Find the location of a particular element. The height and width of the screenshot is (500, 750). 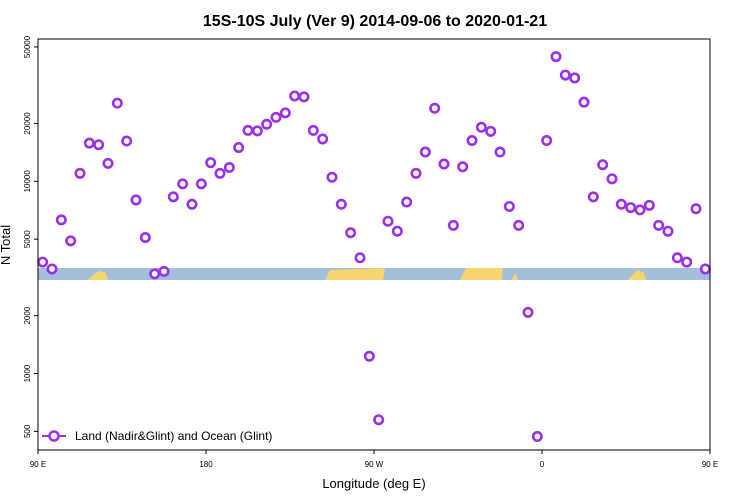

legend-label: Land (Nadir&Glint) and Ocean (Glint) is located at coordinates (173, 436).